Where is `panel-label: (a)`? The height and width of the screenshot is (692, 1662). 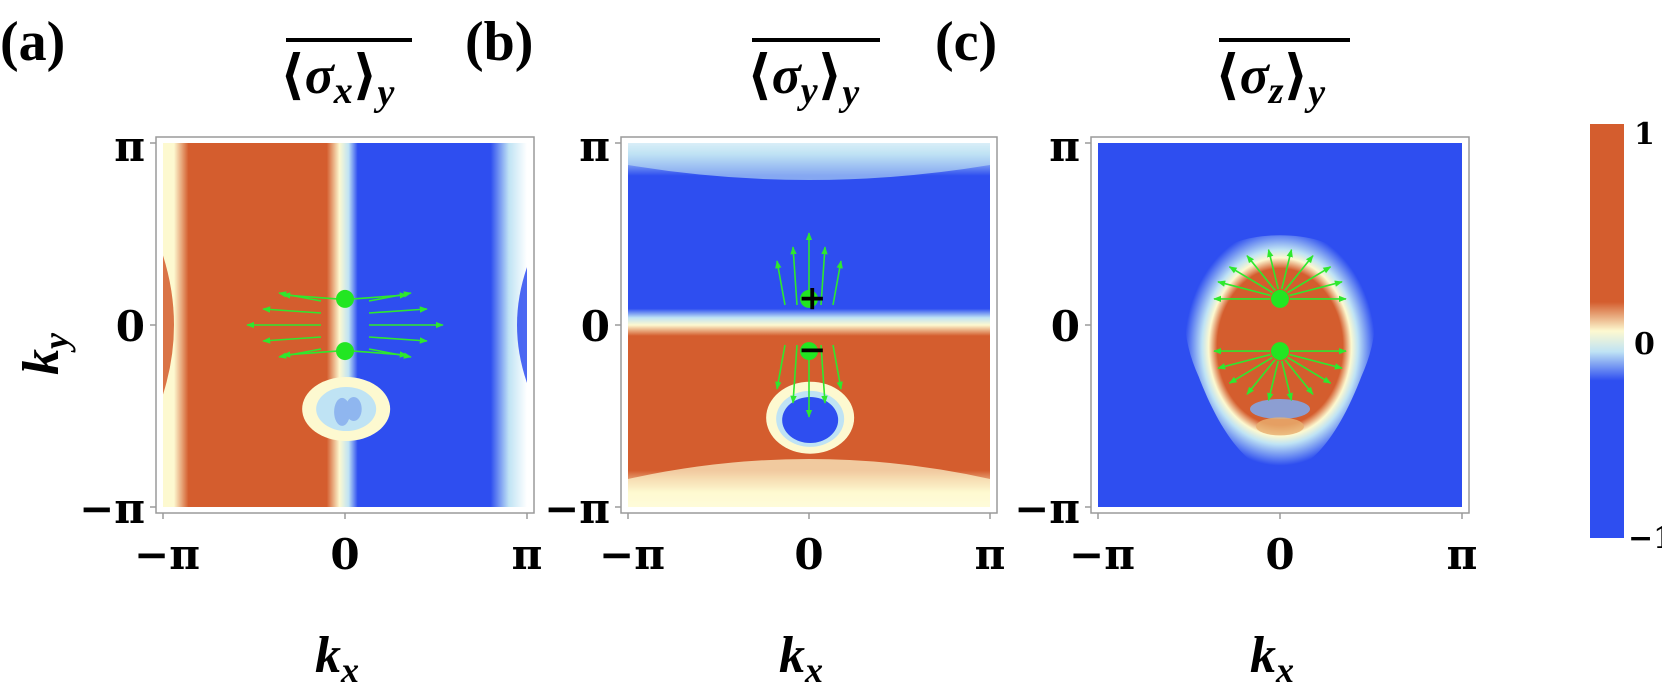
panel-label: (a) is located at coordinates (32, 42).